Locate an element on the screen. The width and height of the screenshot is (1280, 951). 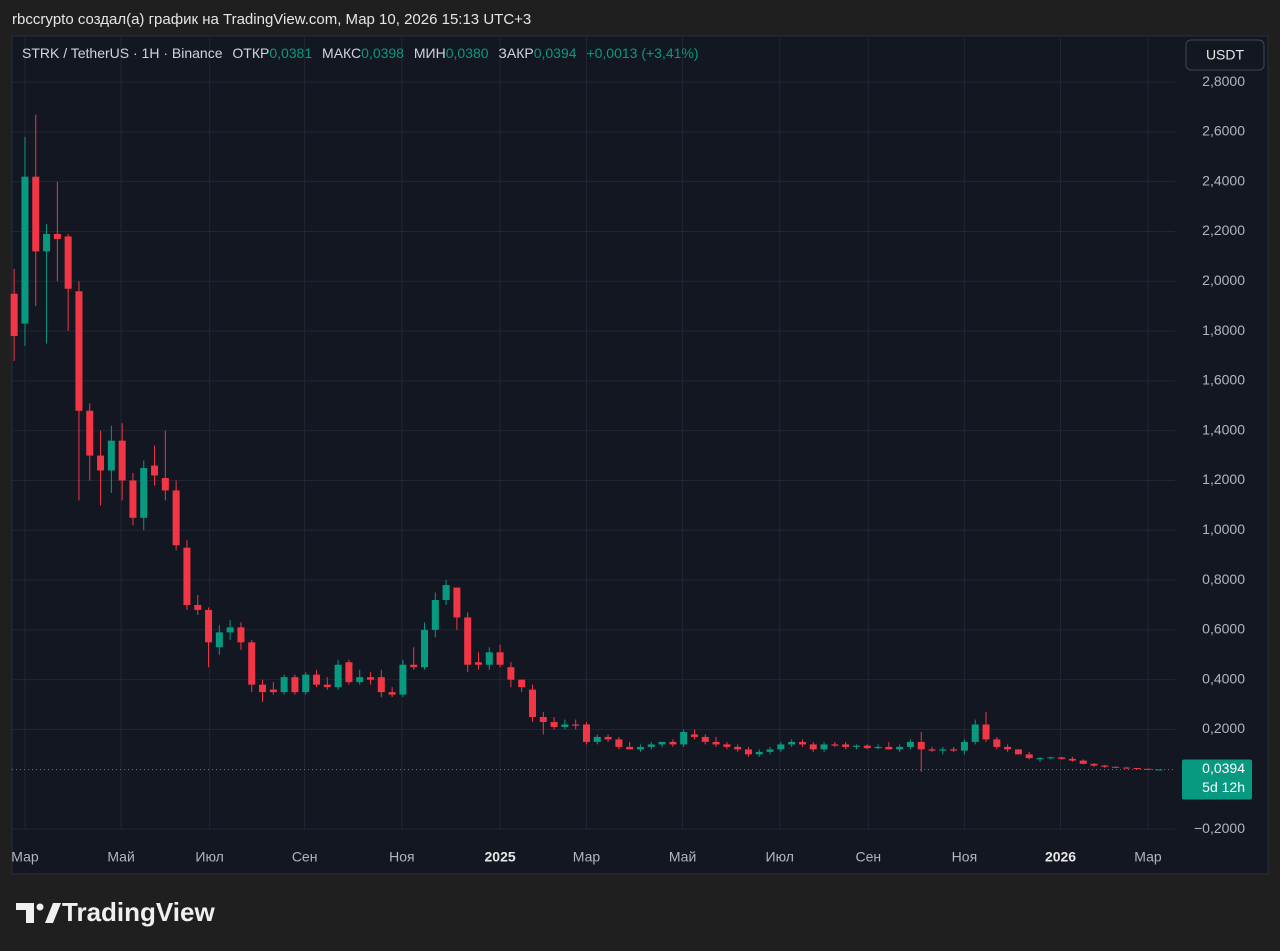
brand: TradingView is located at coordinates (138, 912).